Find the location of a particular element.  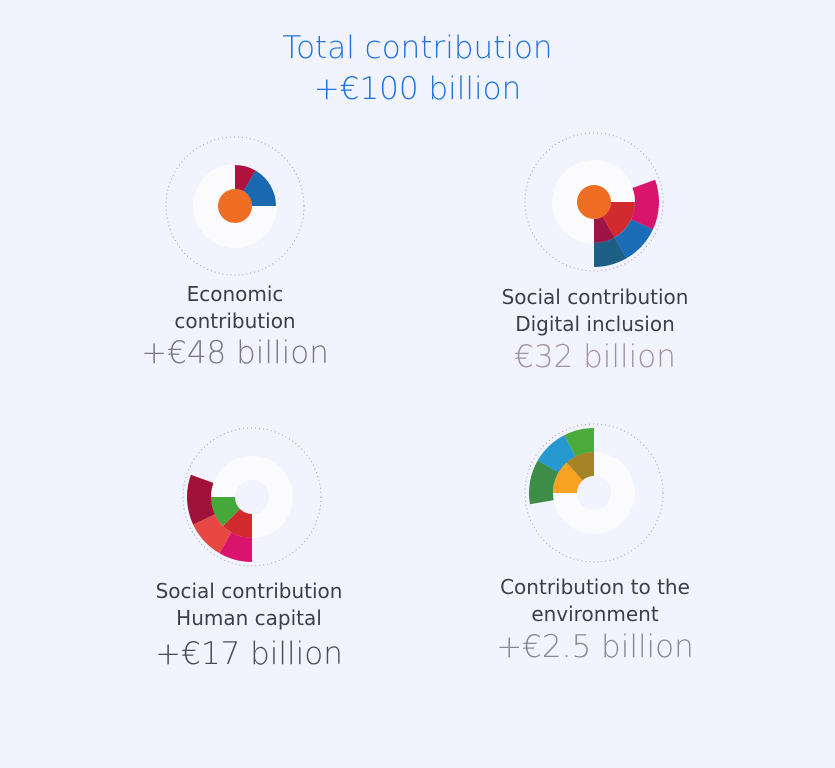

digital-inclusion-label-text: Social contribution Digital inclusion is located at coordinates (595, 310).